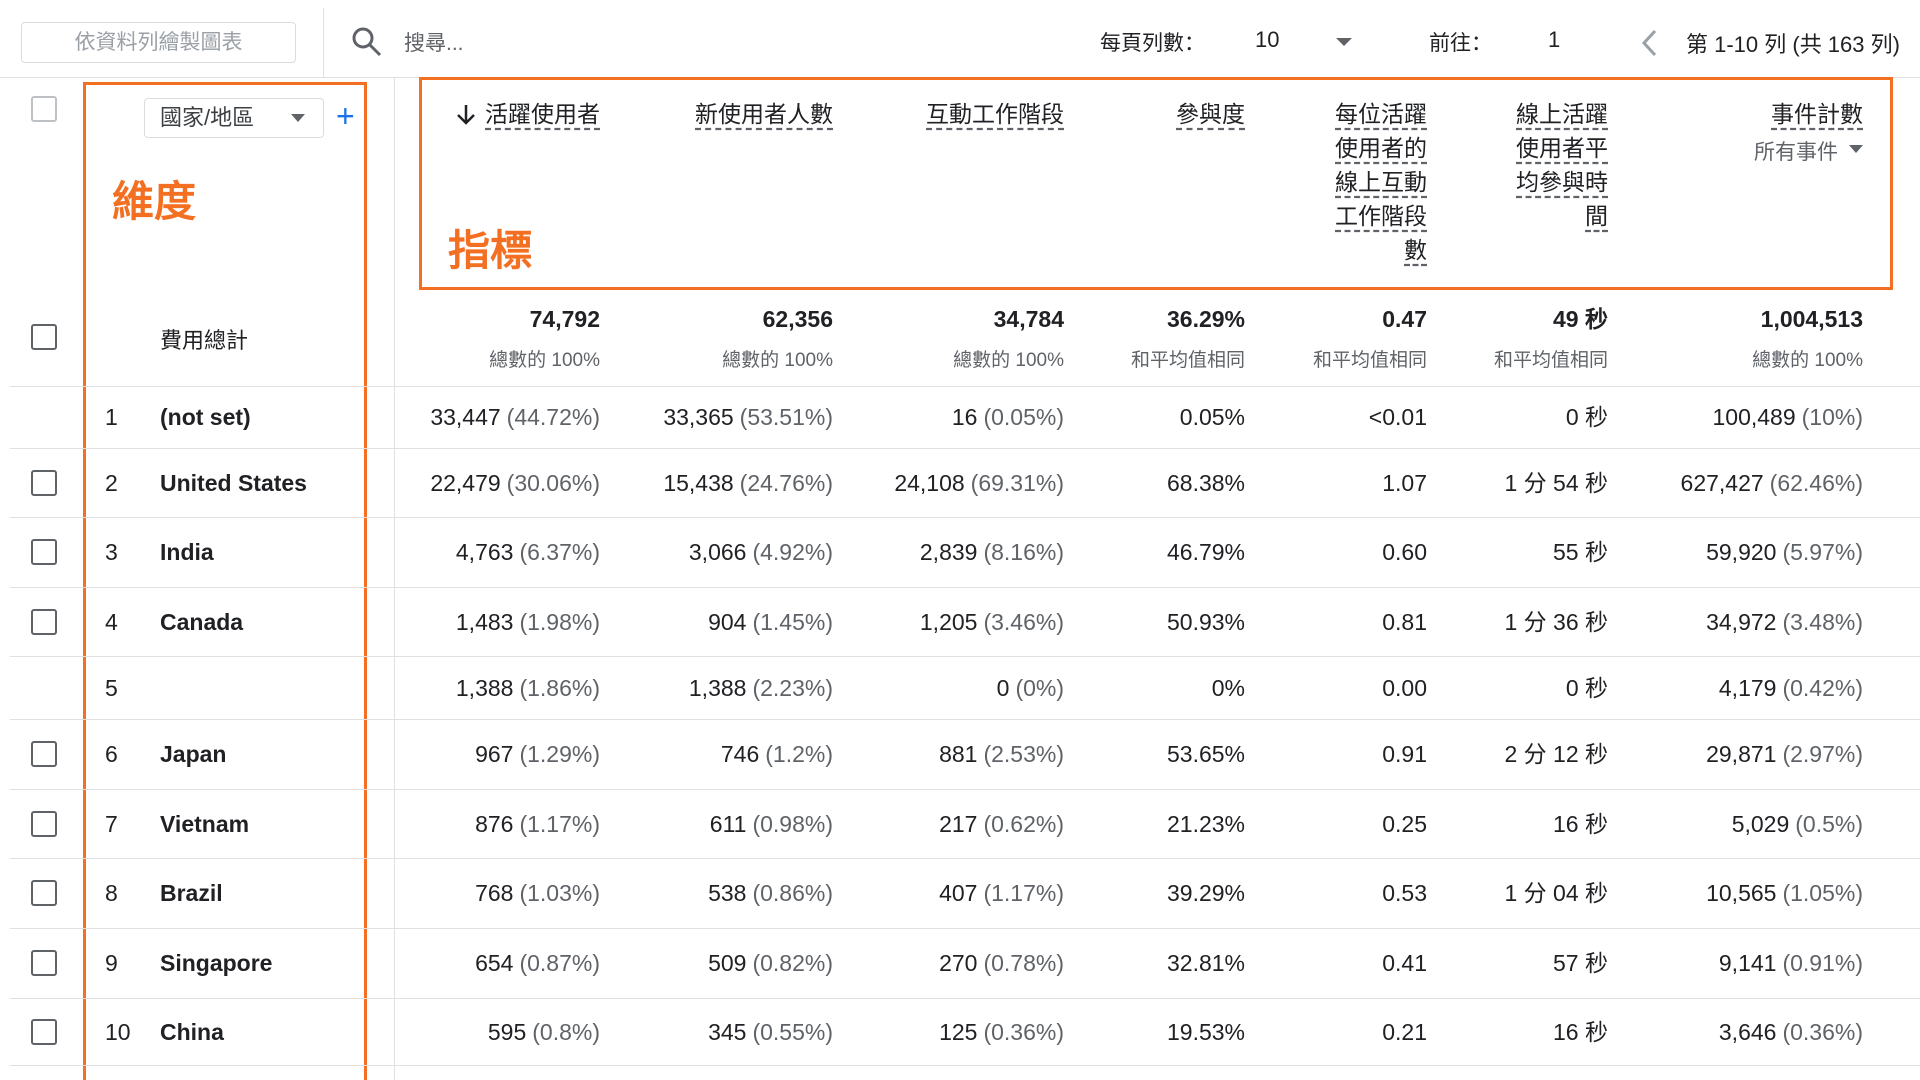 This screenshot has width=1920, height=1080. I want to click on add-dimension: +, so click(345, 116).